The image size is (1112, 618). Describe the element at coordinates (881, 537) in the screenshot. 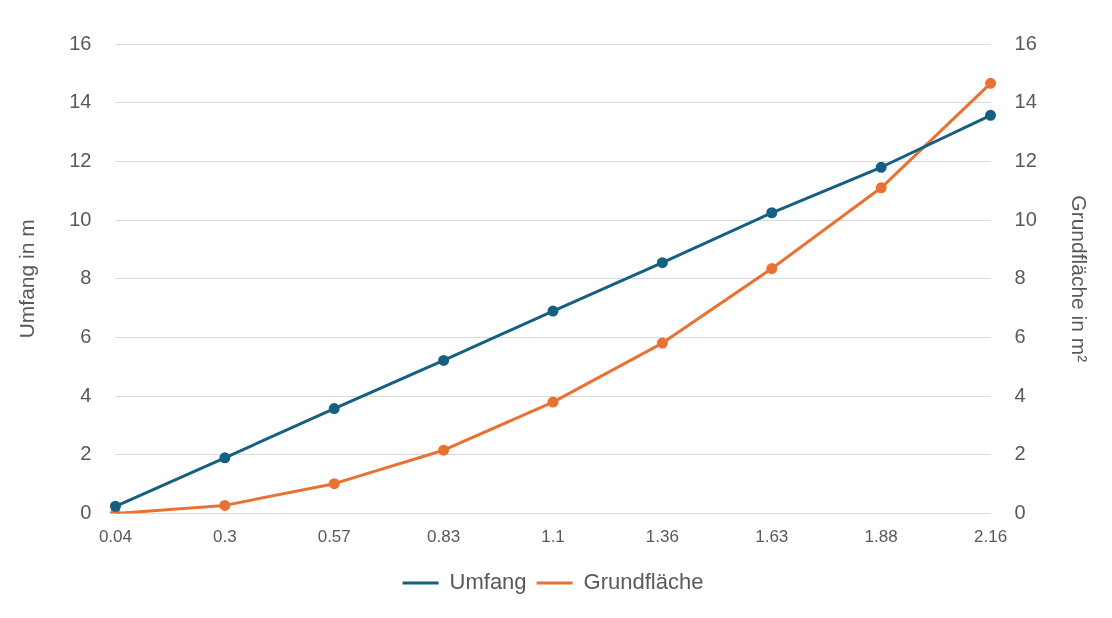

I see `x-tick-label: 1.88` at that location.